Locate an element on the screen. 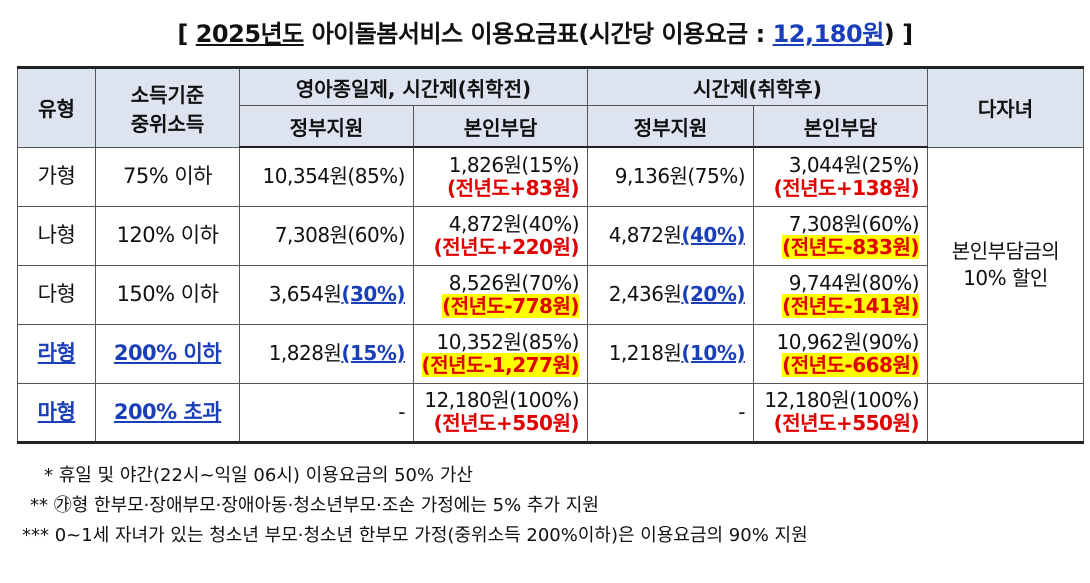  self-amount: 1,826원(15%) is located at coordinates (514, 164).